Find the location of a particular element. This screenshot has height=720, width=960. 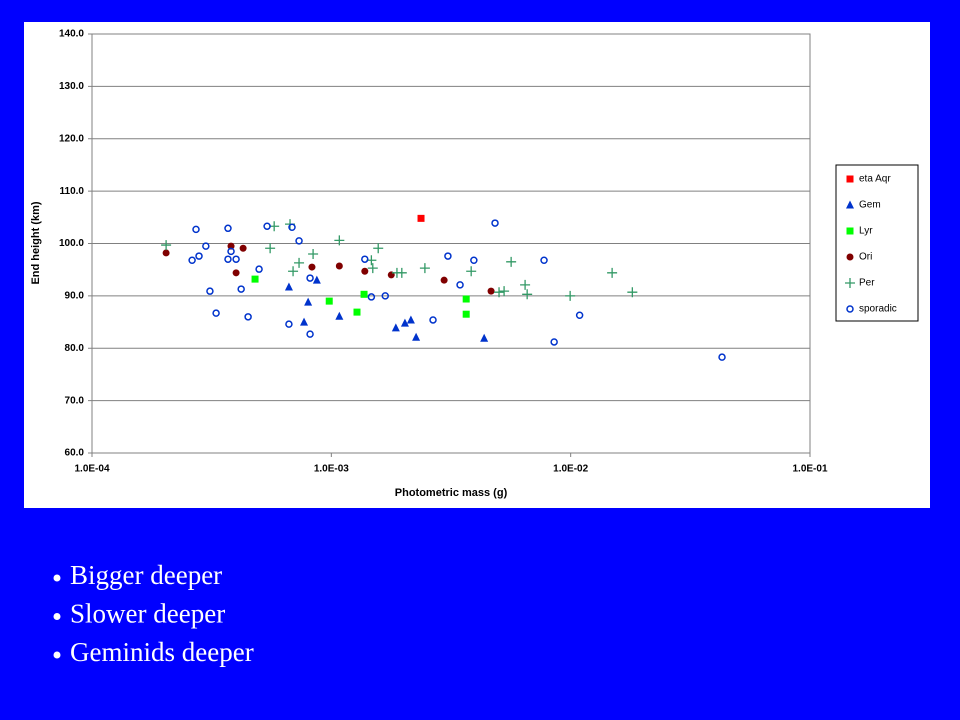

legend-label: sporadic is located at coordinates (878, 309).